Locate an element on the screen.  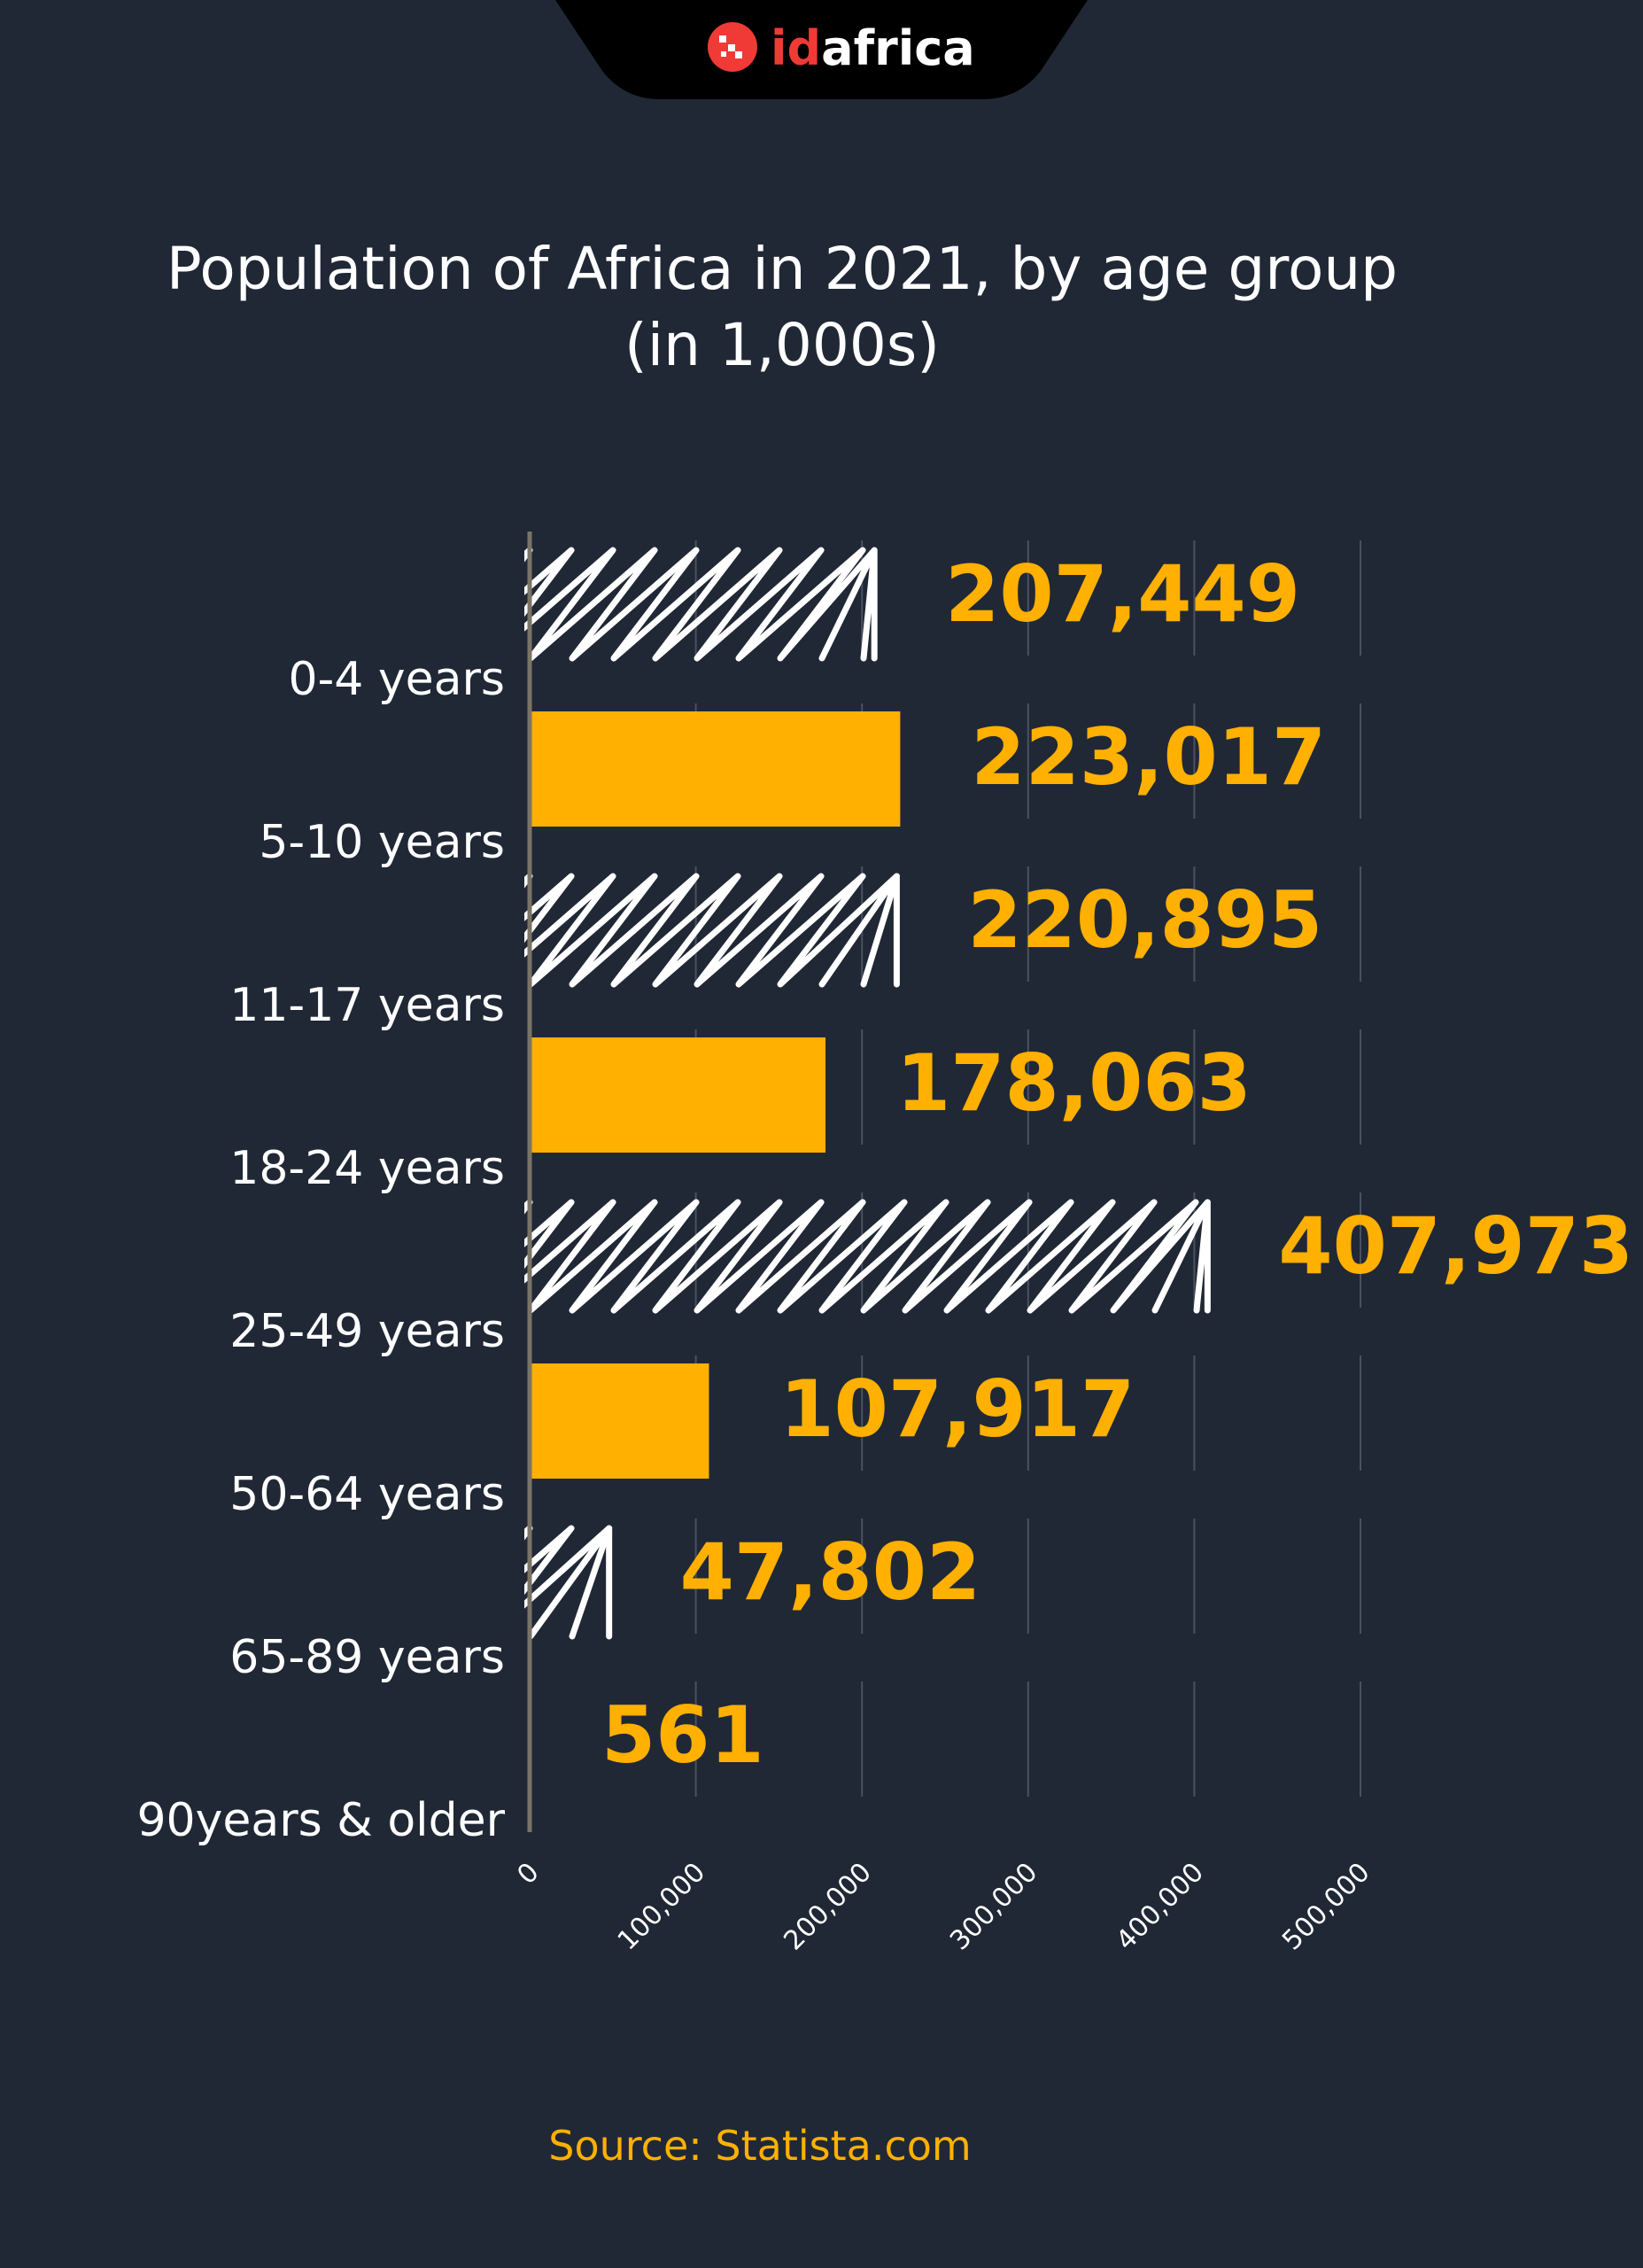
x-tick-label: 400,000 is located at coordinates (1161, 1906).